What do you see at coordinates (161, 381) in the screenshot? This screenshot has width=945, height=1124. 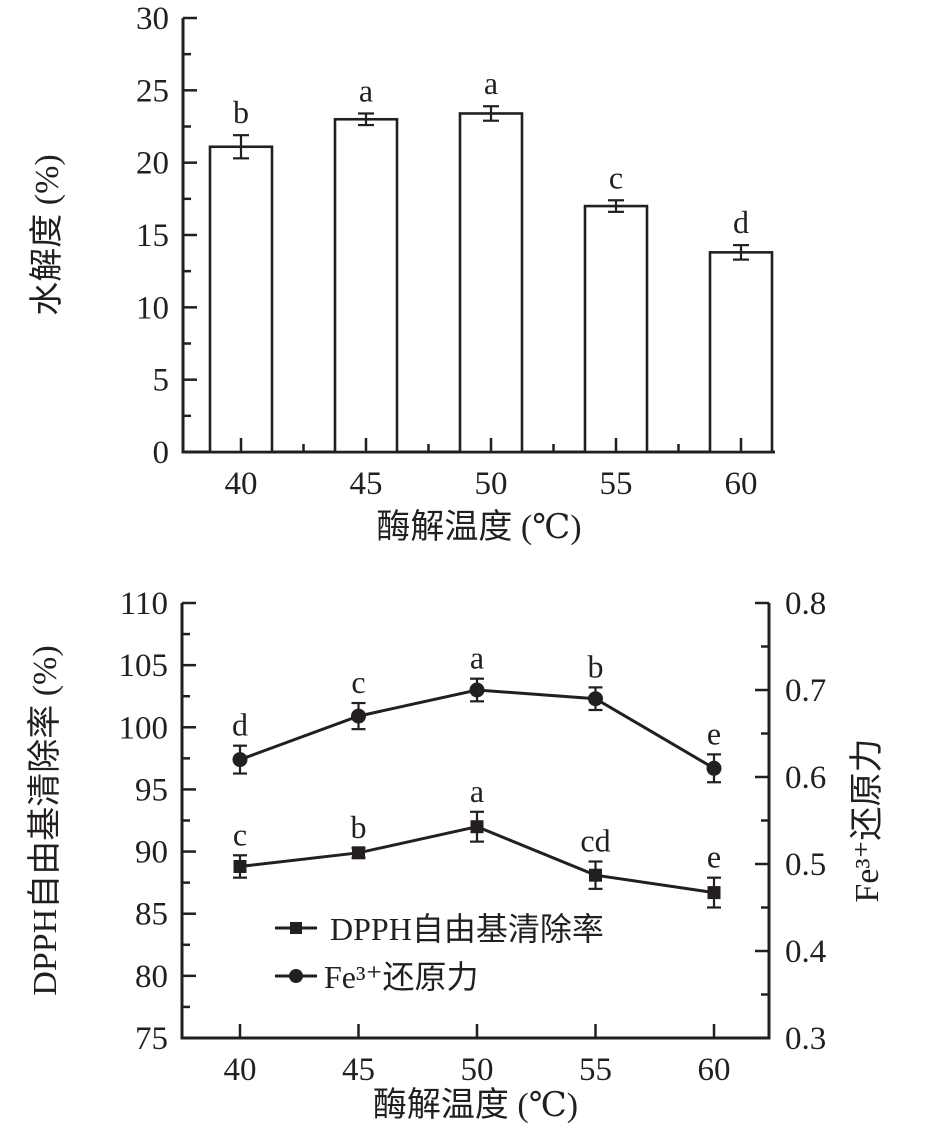 I see `y-tick-label: 5` at bounding box center [161, 381].